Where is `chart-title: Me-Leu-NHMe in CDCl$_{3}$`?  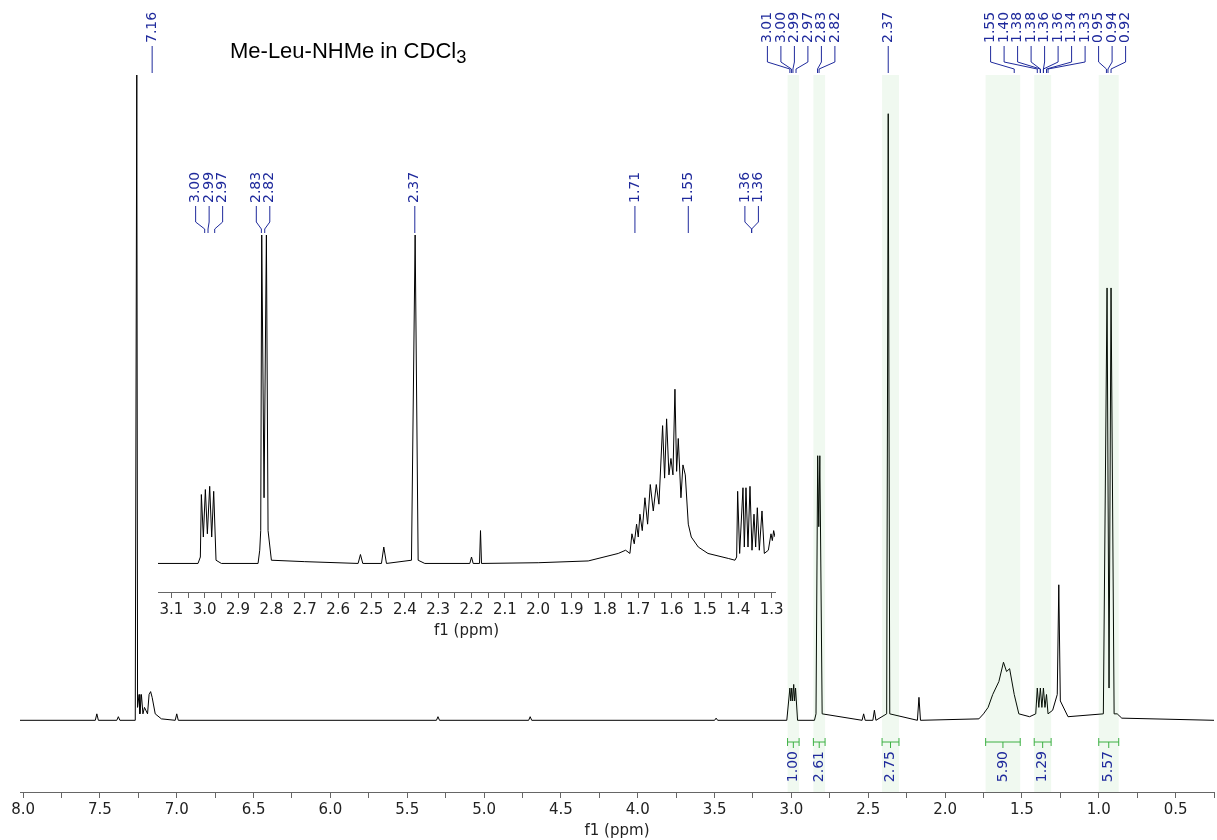
chart-title: Me-Leu-NHMe in CDCl$_{3}$ is located at coordinates (348, 53).